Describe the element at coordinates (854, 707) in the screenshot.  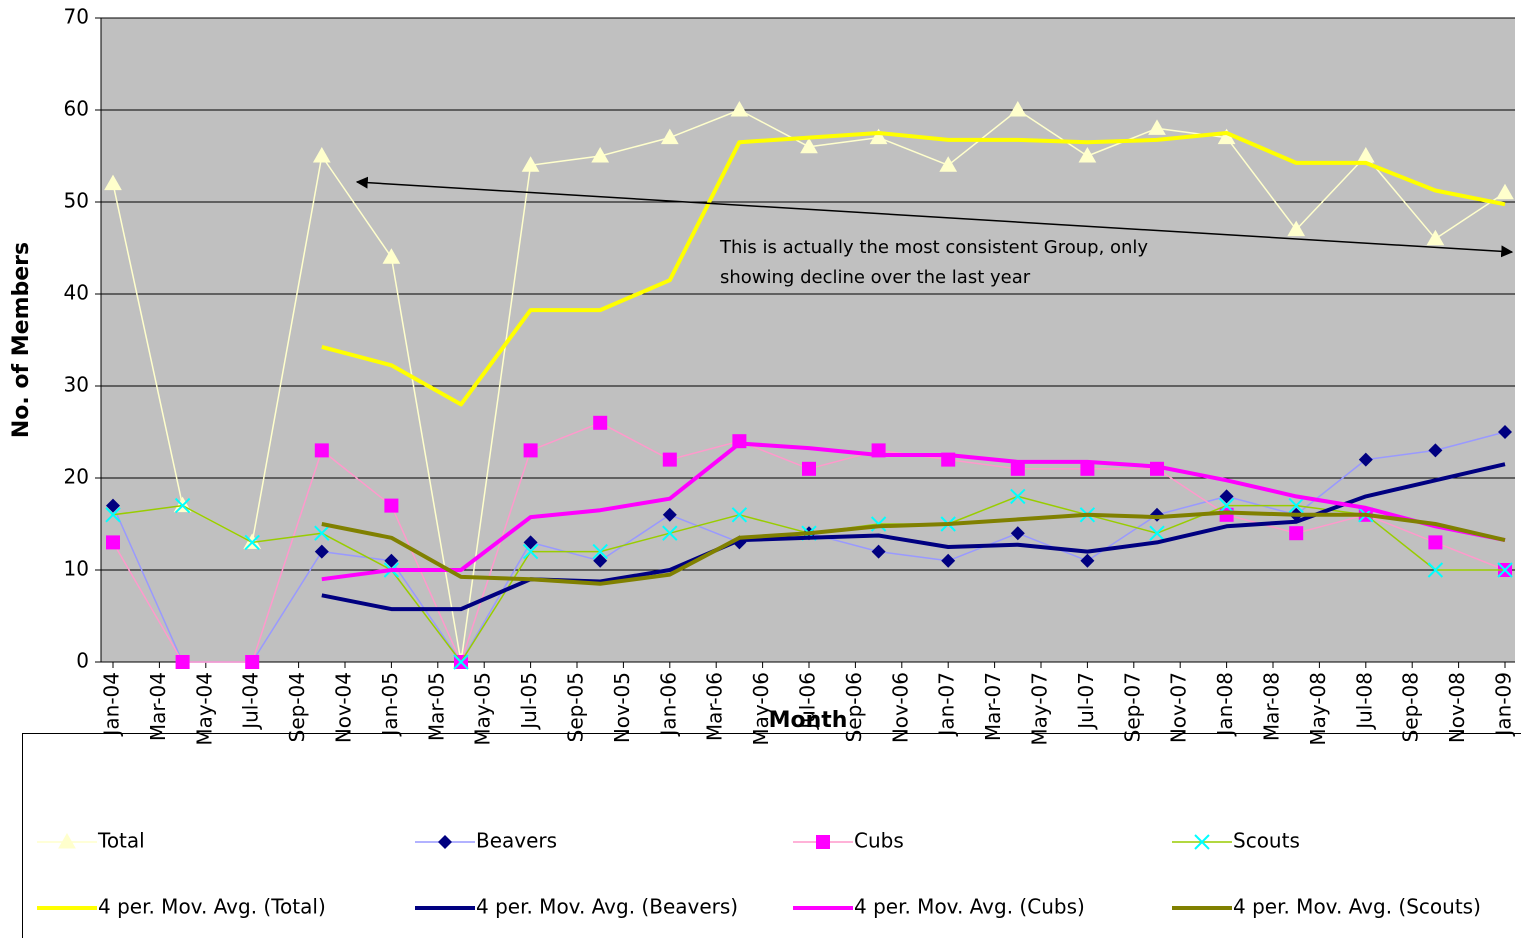
I see `x-tick-label: Sep-06` at that location.